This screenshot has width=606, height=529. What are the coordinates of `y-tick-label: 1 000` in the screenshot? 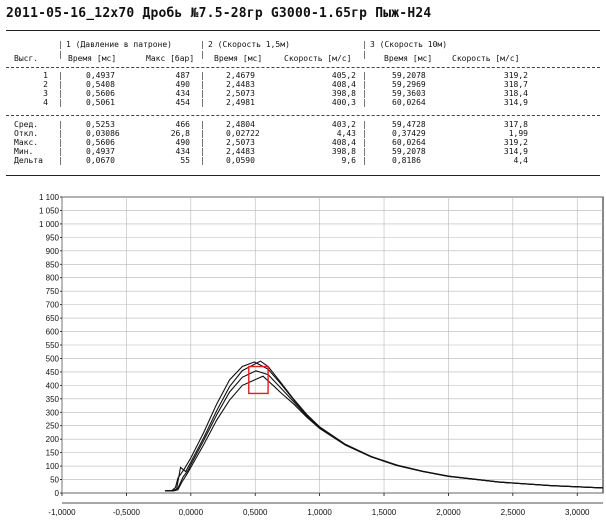 It's located at (49, 224).